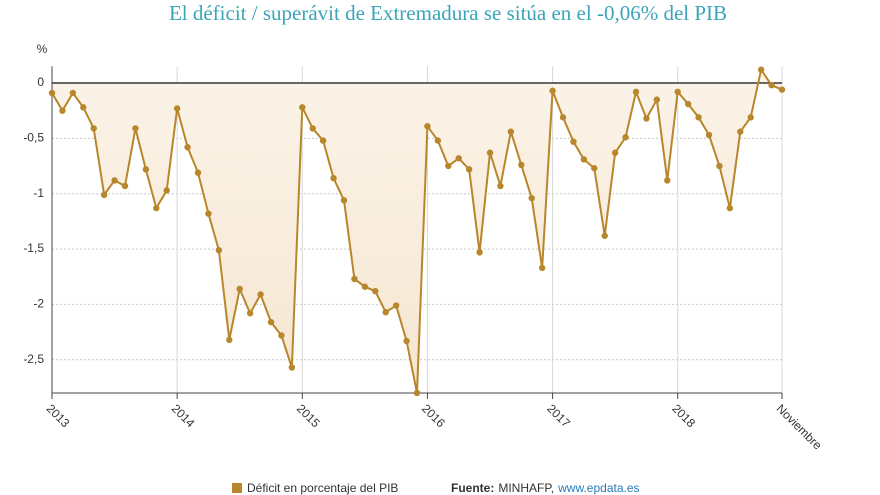 The image size is (880, 495). Describe the element at coordinates (42, 49) in the screenshot. I see `y-axis-label: %` at that location.